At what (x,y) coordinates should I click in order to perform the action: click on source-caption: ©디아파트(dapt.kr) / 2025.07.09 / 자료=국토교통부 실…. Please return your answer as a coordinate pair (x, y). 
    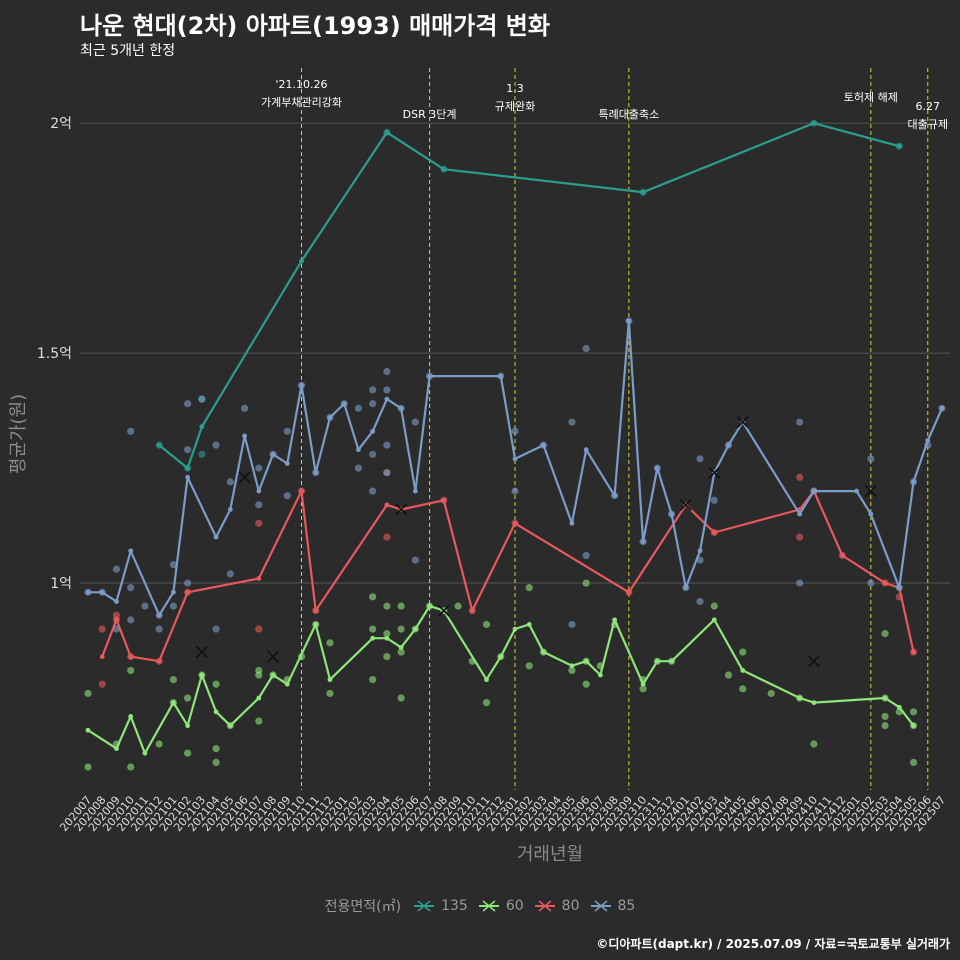
    Looking at the image, I should click on (773, 944).